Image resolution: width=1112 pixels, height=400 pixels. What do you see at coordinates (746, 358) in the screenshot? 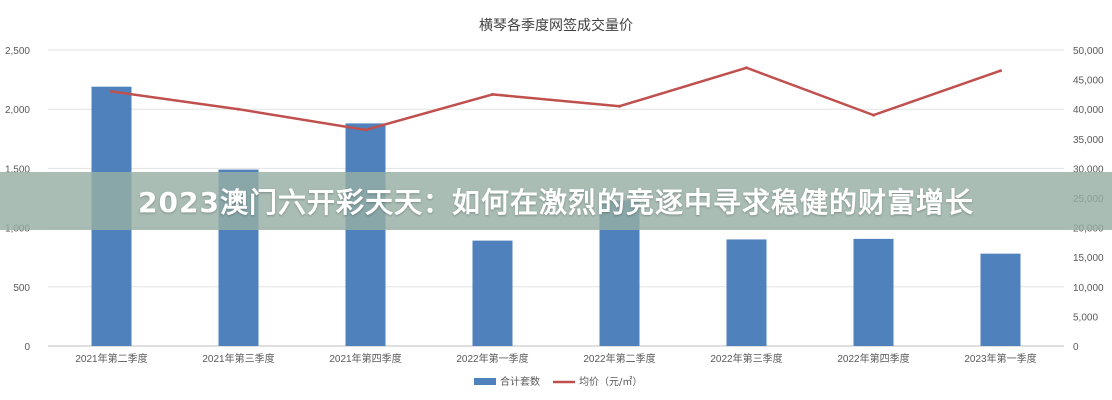
I see `x-tick-label: 2022年第三季度` at bounding box center [746, 358].